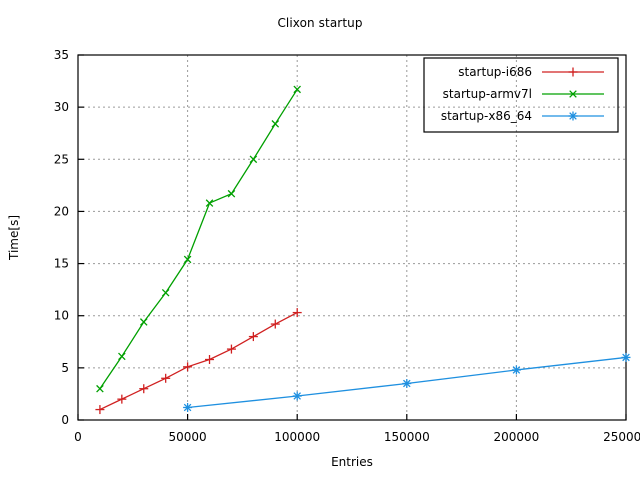  I want to click on y-tick-label: 20, so click(61, 211).